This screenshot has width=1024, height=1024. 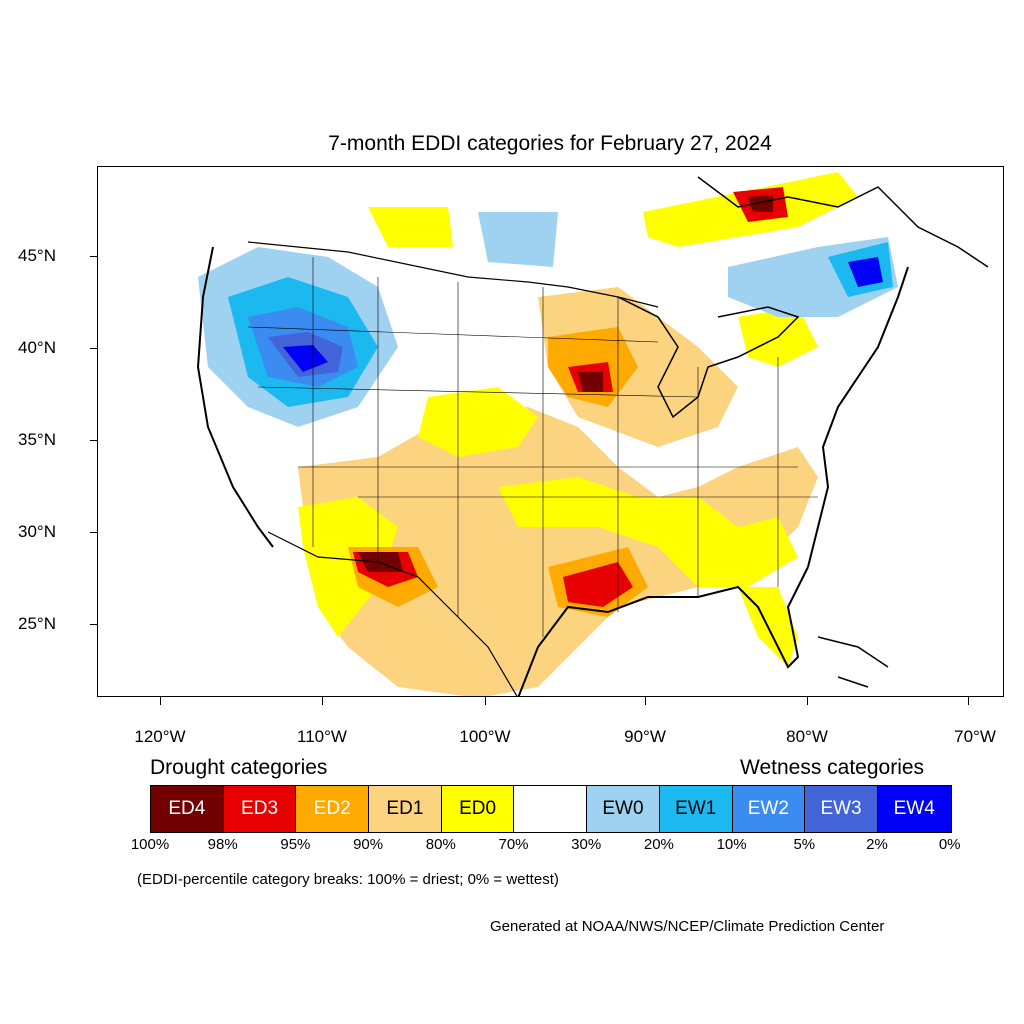 I want to click on percent-break-label: 98%, so click(x=222, y=844).